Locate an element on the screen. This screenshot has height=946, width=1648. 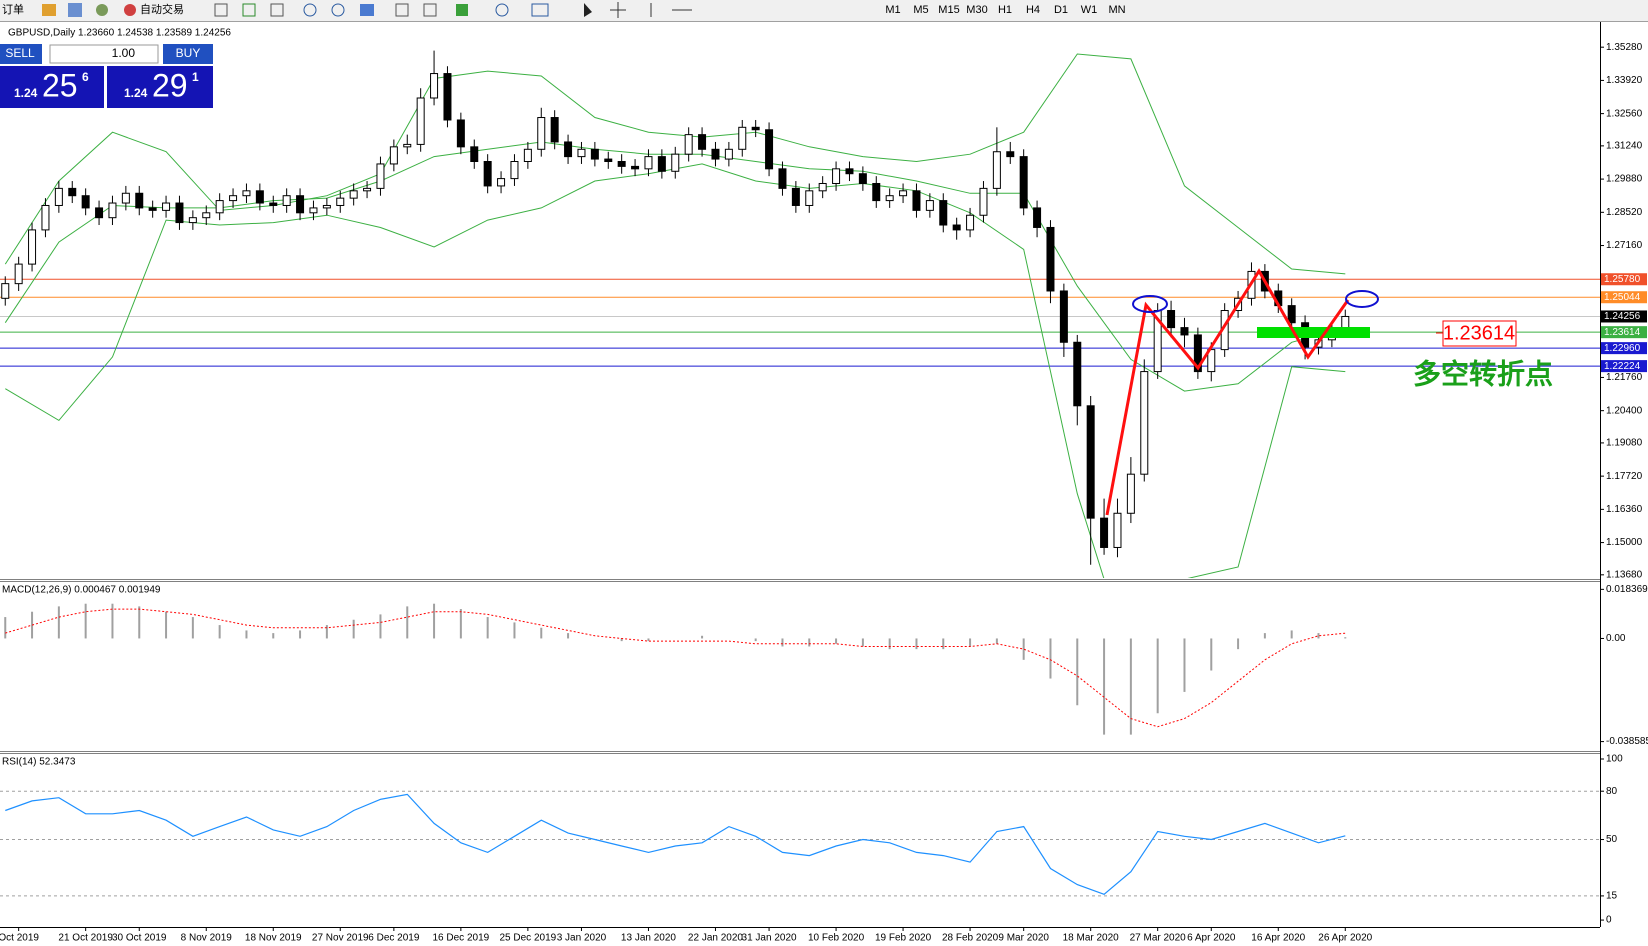
lot-value: 1.00 is located at coordinates (124, 53).